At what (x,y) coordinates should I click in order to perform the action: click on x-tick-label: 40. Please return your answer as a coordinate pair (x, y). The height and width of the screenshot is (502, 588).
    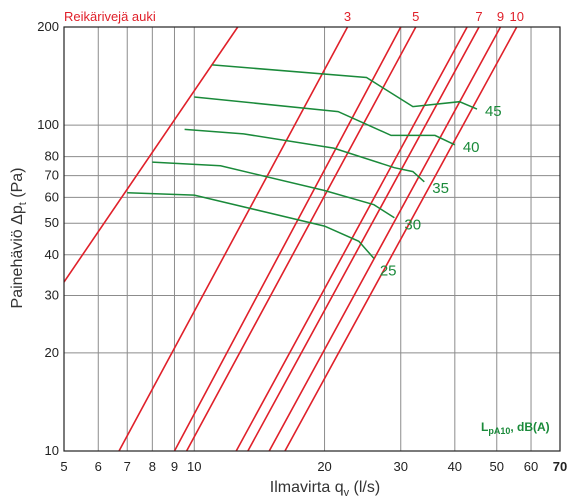
    Looking at the image, I should click on (455, 466).